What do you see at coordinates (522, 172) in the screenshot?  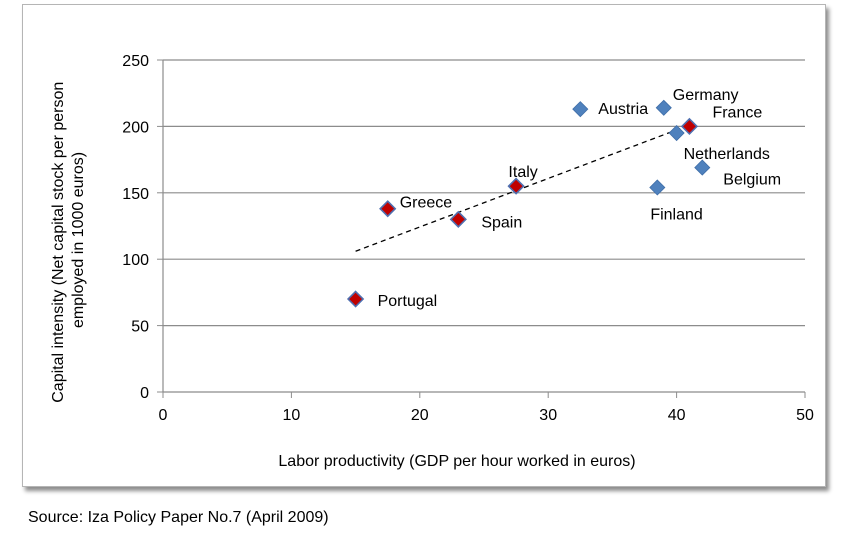 I see `point-label-italy: Italy` at bounding box center [522, 172].